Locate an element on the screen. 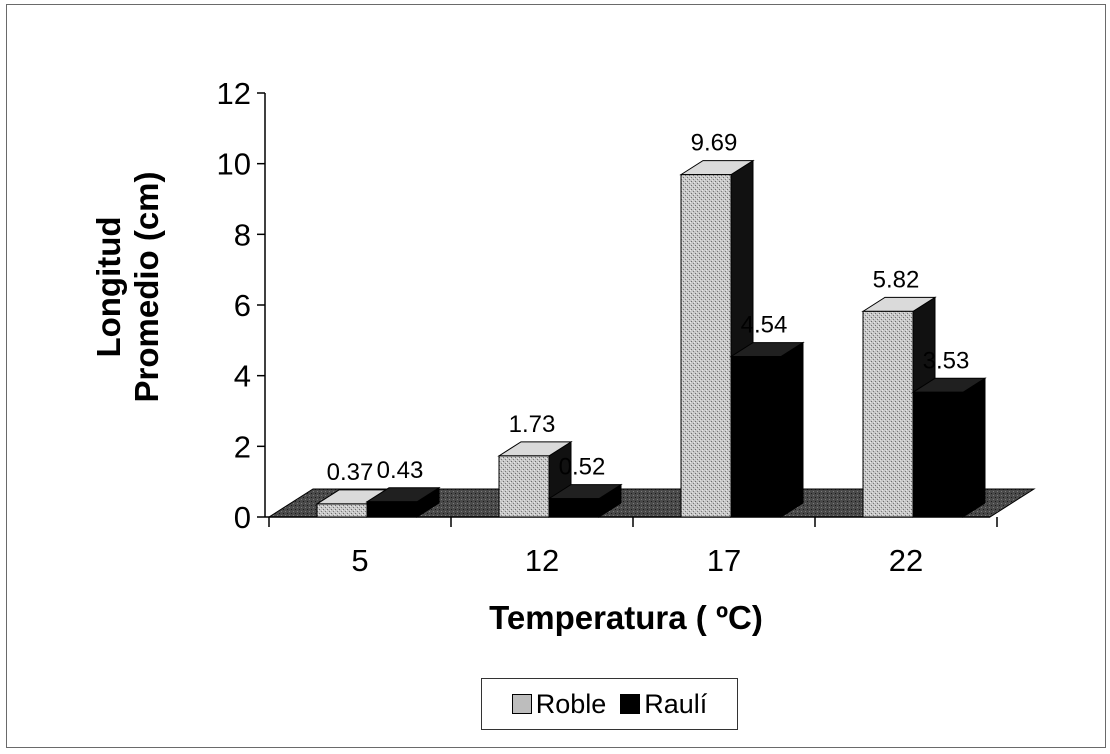 The height and width of the screenshot is (754, 1110). x-tick-label: 17 is located at coordinates (724, 560).